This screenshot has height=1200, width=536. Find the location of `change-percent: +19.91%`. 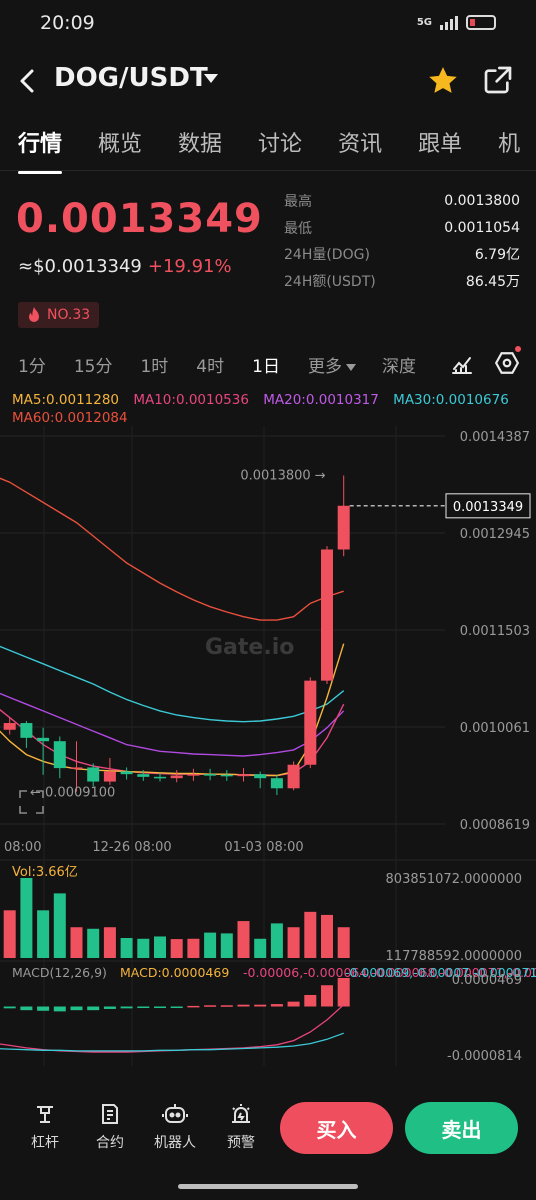

change-percent: +19.91% is located at coordinates (189, 266).